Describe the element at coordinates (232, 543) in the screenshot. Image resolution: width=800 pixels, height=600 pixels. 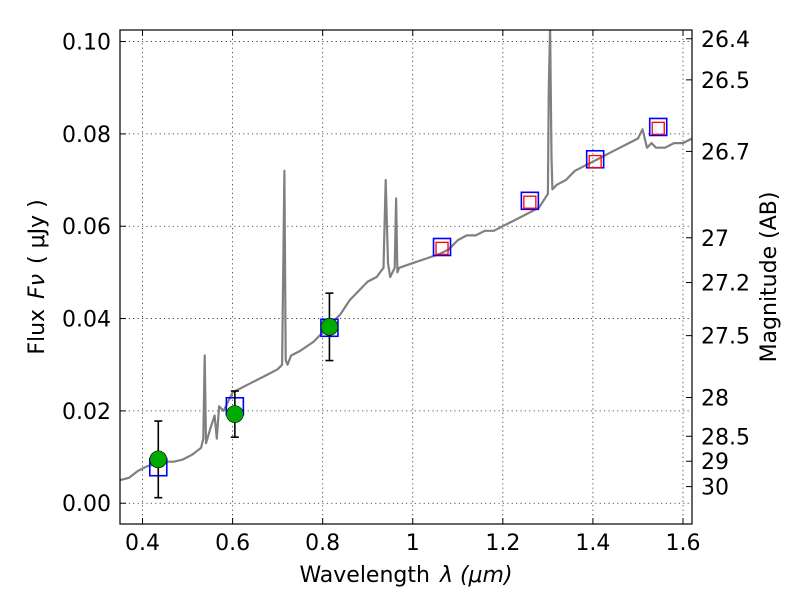
I see `x-tick-label: 0.6` at that location.